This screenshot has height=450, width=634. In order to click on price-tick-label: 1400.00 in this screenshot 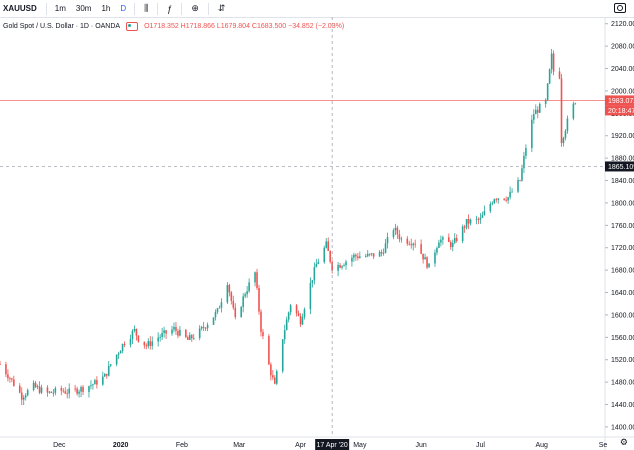, I will do `click(622, 427)`.